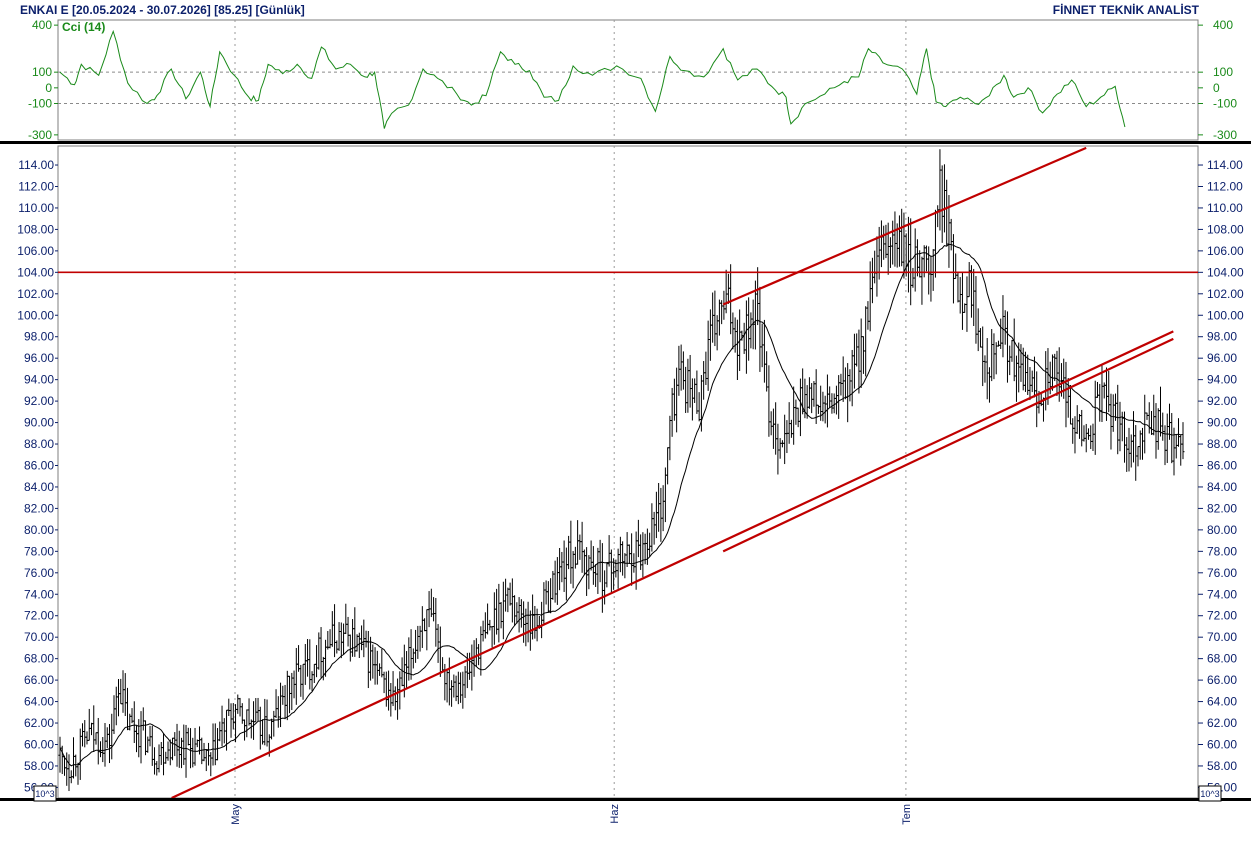 The image size is (1251, 841). What do you see at coordinates (40, 104) in the screenshot?
I see `cci-tick-label-left: -100` at bounding box center [40, 104].